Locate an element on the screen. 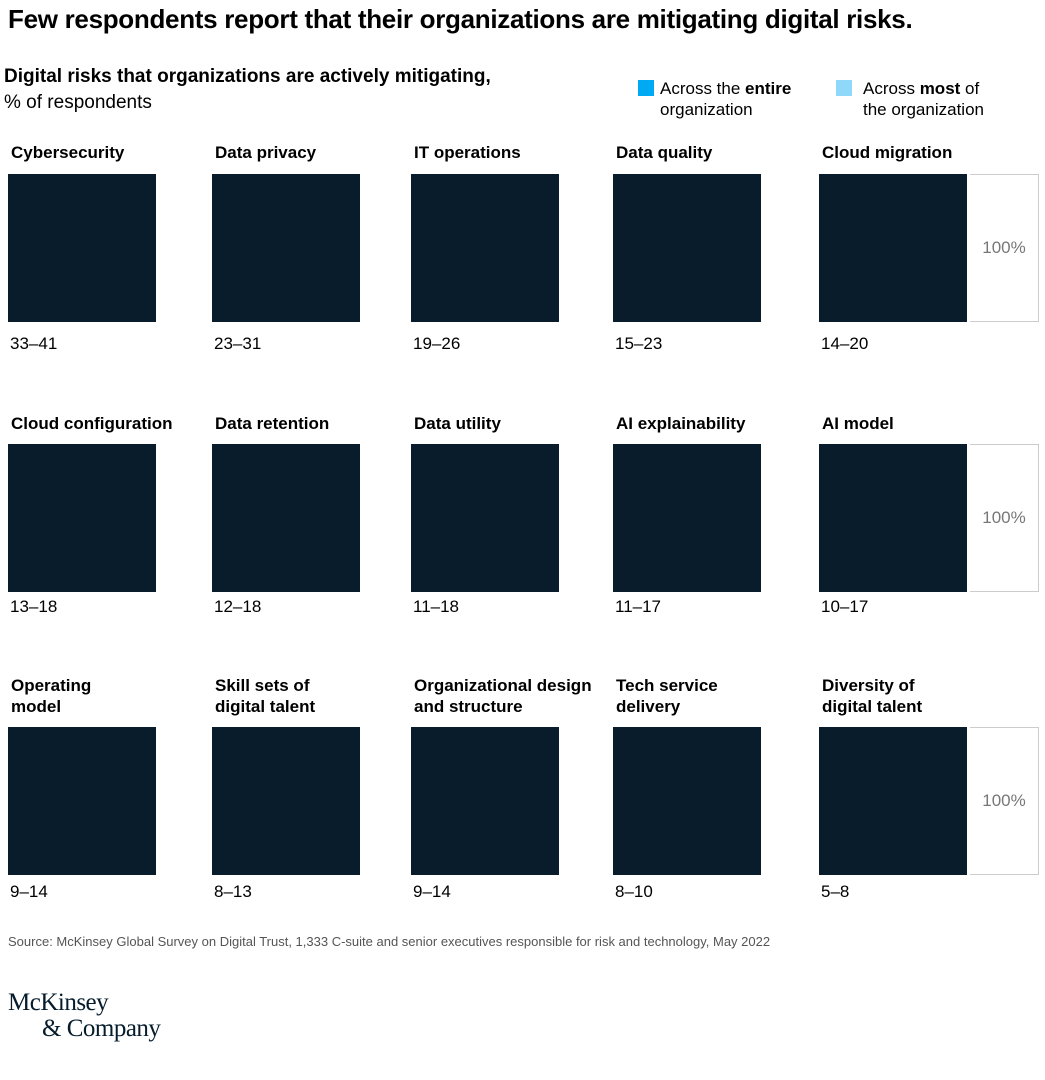  risk-label: Cybersecurity is located at coordinates (68, 152).